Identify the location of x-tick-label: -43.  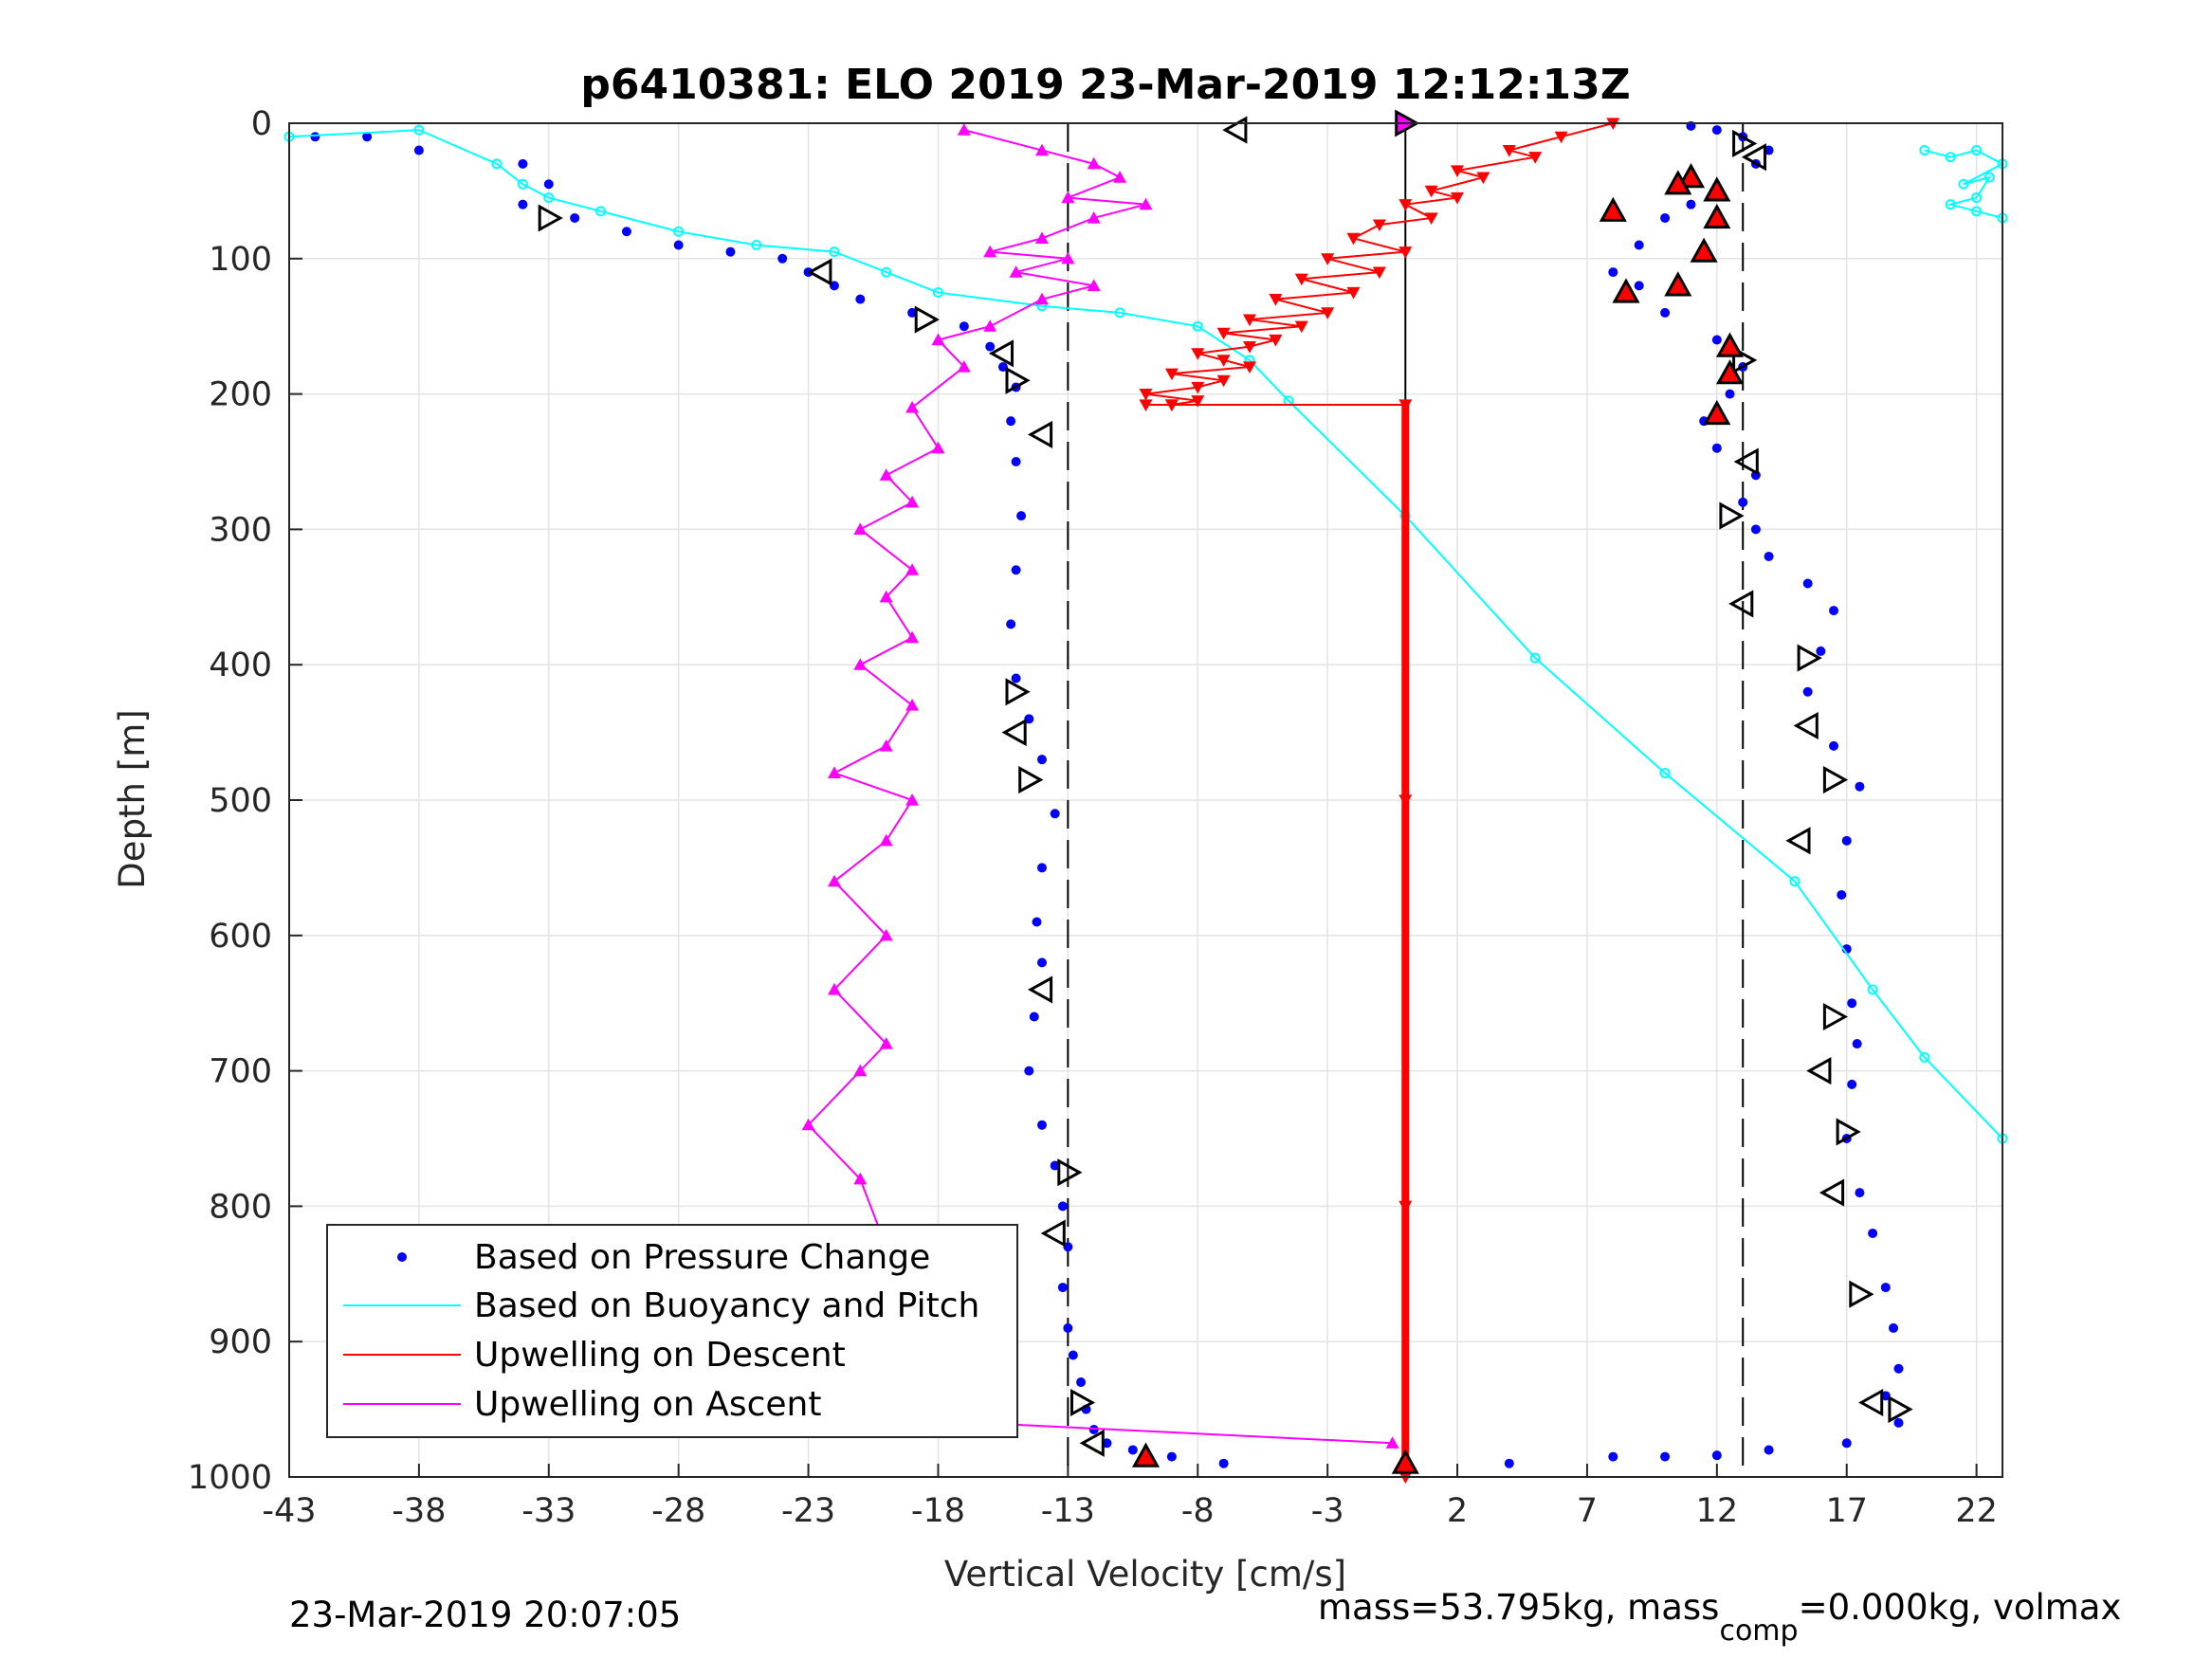
(289, 1511).